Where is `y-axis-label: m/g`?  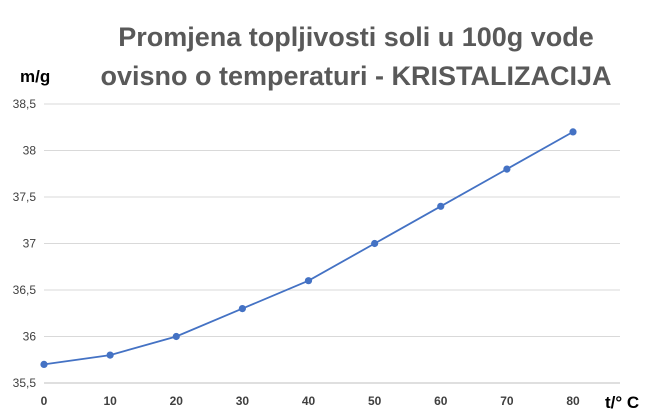
y-axis-label: m/g is located at coordinates (35, 76).